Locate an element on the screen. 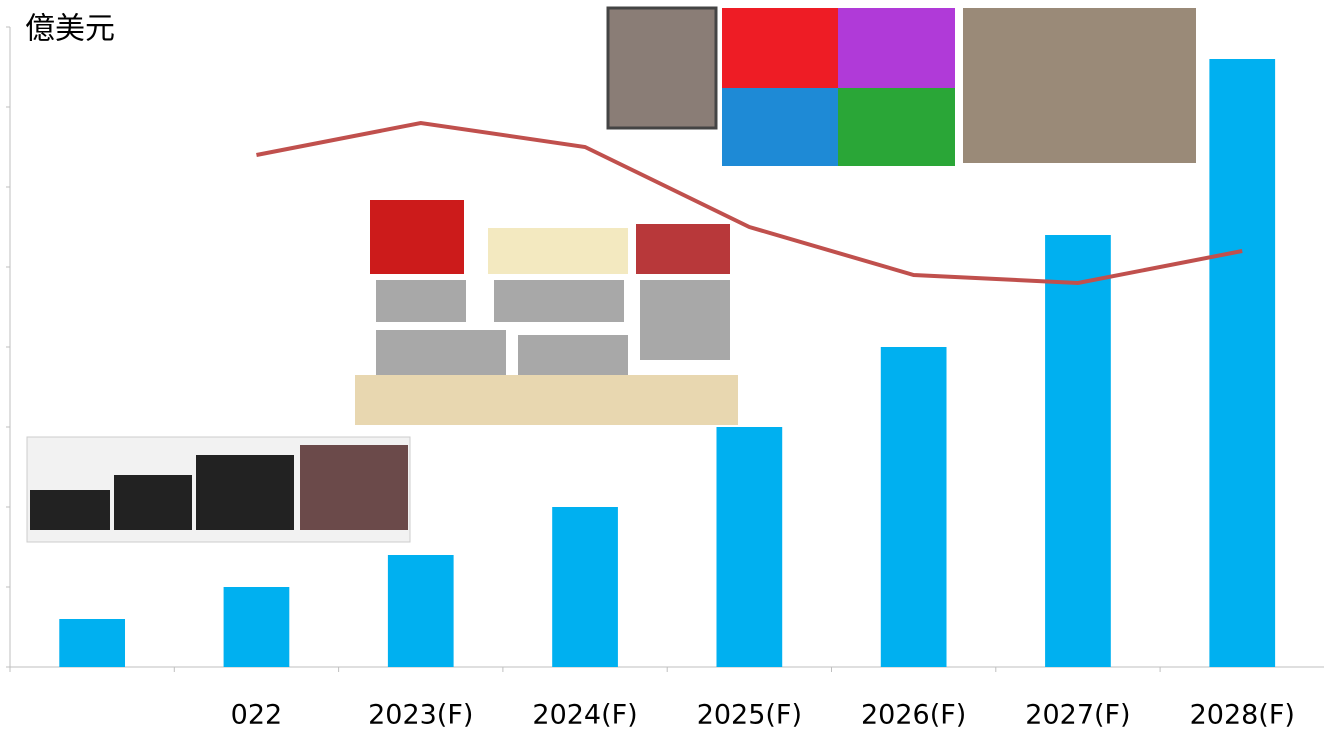 This screenshot has height=732, width=1324. x-tick-label: 2025(F) is located at coordinates (749, 715).